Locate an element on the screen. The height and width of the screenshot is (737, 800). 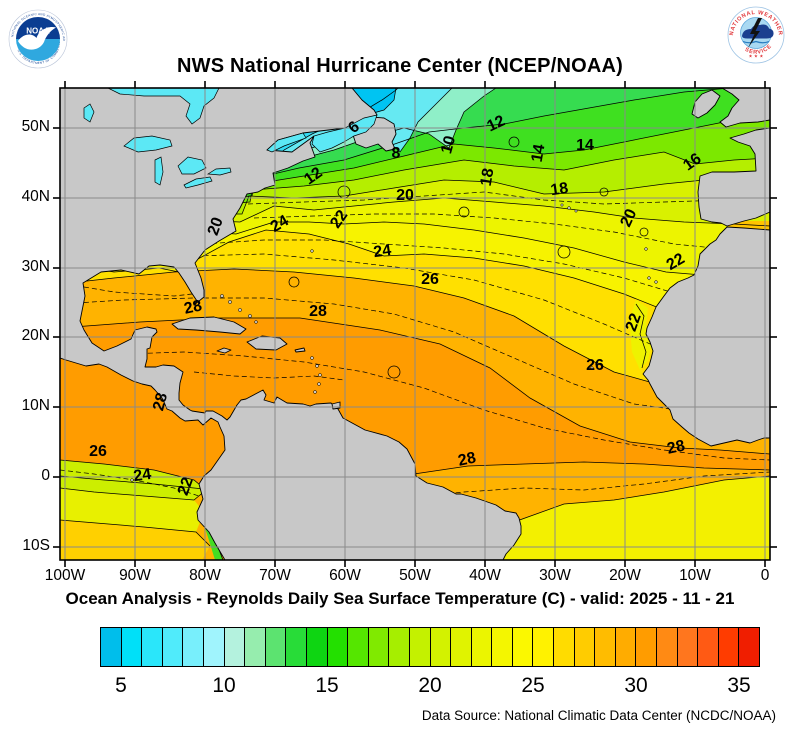
lon-label-100W: 100W is located at coordinates (65, 575).